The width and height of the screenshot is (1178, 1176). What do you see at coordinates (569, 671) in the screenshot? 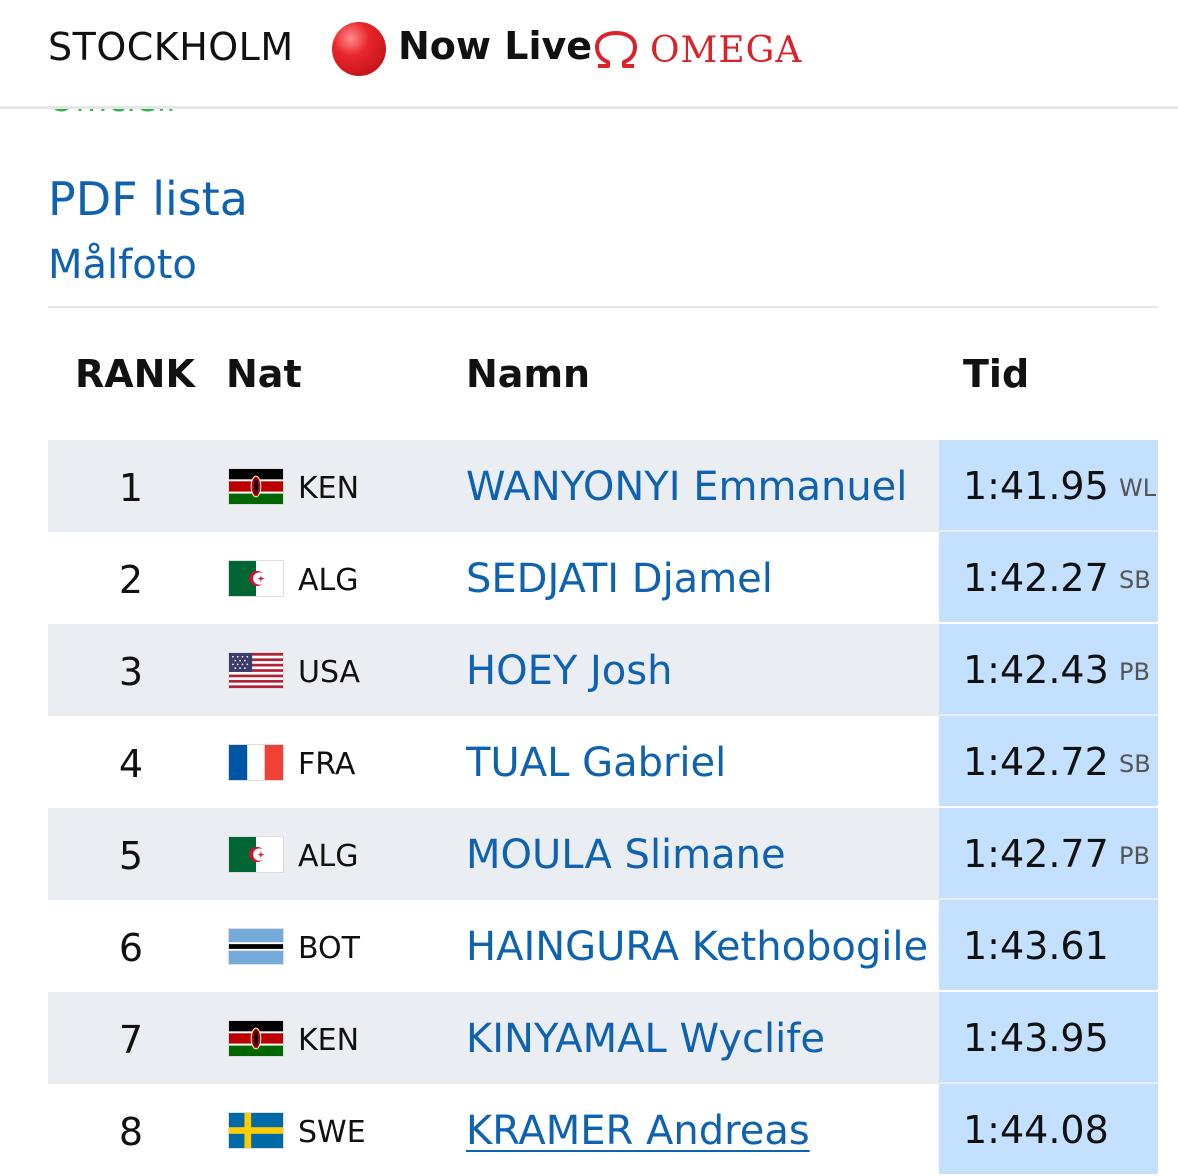
I see `athlete-name-link: HOEY Josh` at bounding box center [569, 671].